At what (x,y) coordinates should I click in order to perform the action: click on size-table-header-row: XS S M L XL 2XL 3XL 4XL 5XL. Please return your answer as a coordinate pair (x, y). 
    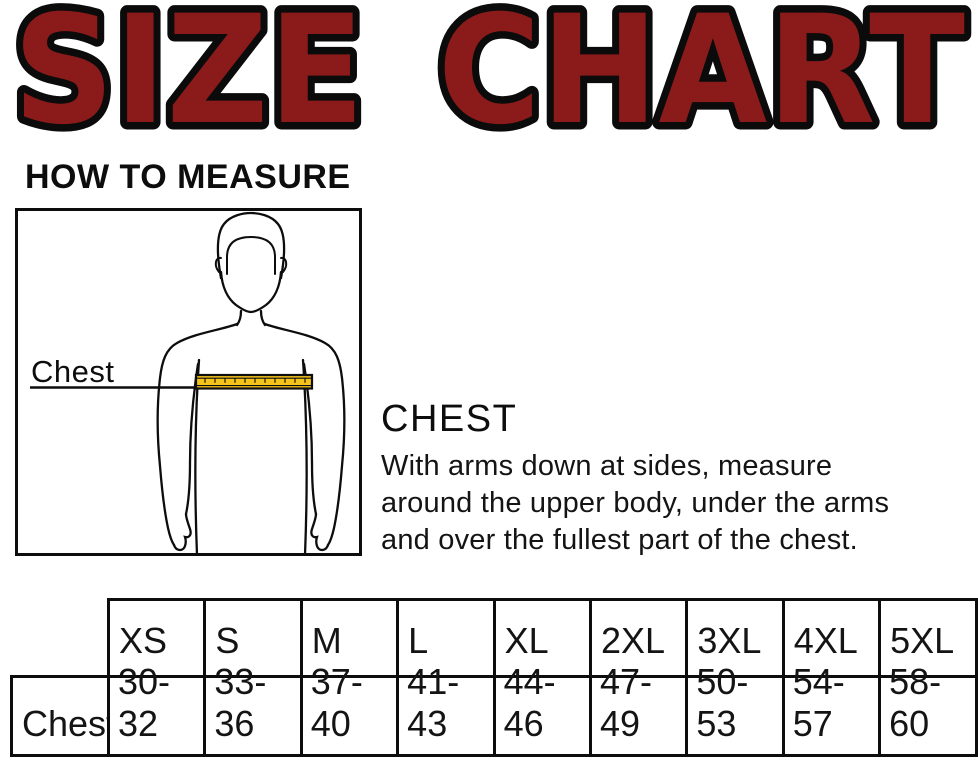
    Looking at the image, I should click on (542, 638).